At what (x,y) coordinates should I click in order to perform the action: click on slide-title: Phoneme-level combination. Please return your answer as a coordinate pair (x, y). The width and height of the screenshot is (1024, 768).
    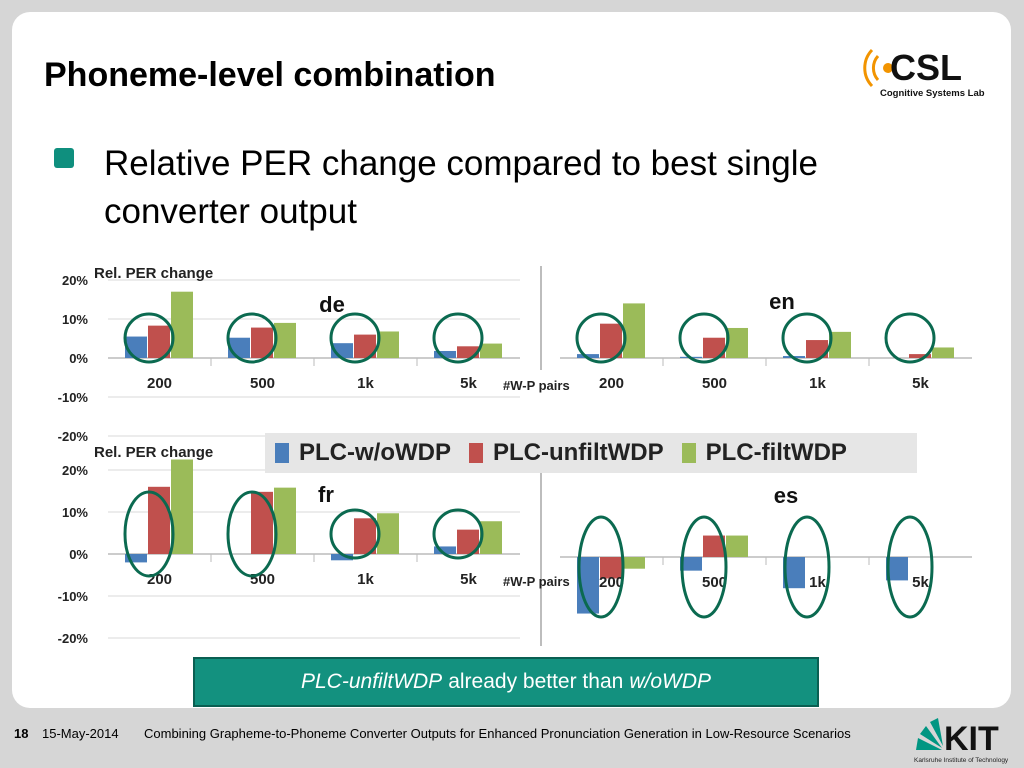
    Looking at the image, I should click on (270, 75).